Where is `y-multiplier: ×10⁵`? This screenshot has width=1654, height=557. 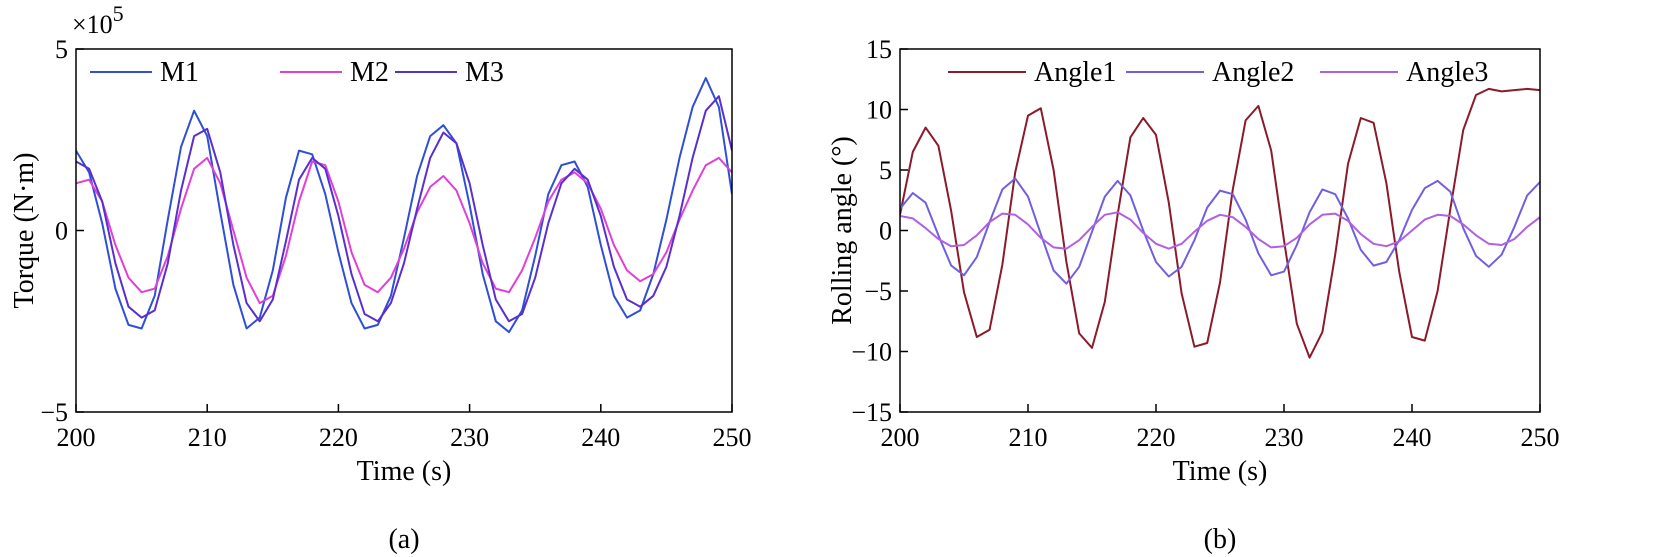 y-multiplier: ×10⁵ is located at coordinates (98, 20).